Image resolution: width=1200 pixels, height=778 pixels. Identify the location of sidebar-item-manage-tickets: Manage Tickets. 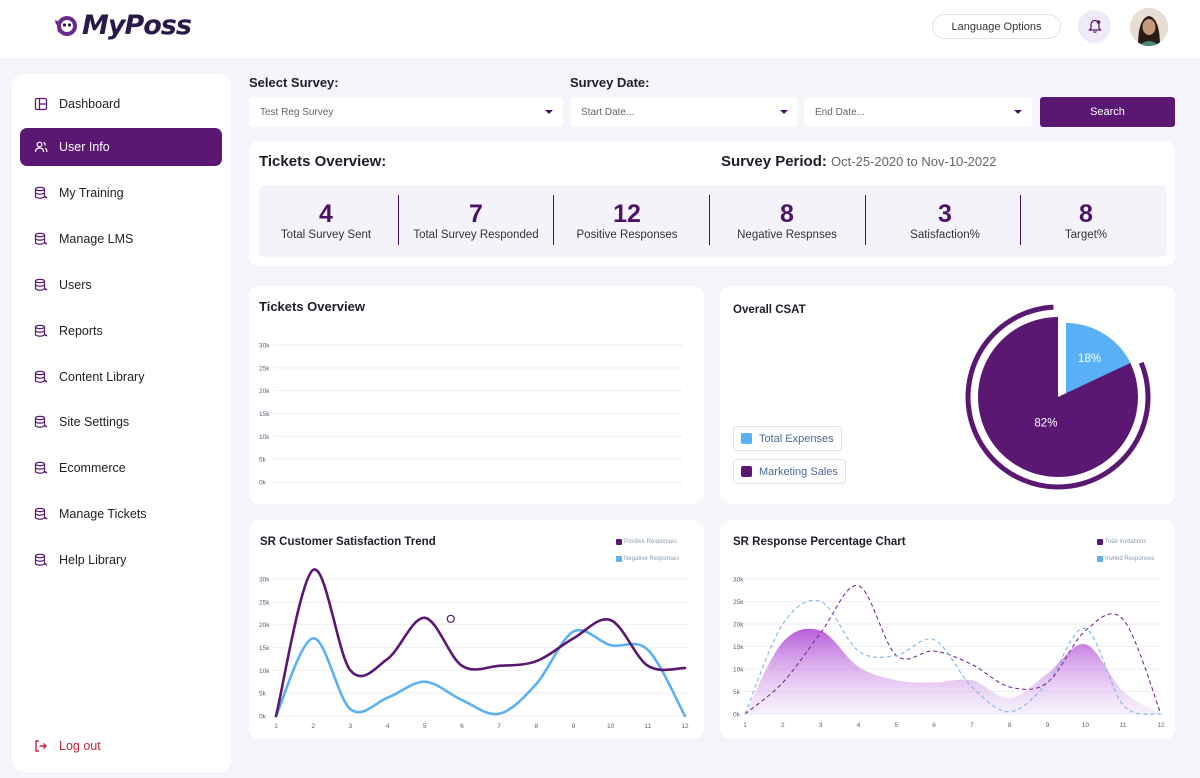
(121, 514).